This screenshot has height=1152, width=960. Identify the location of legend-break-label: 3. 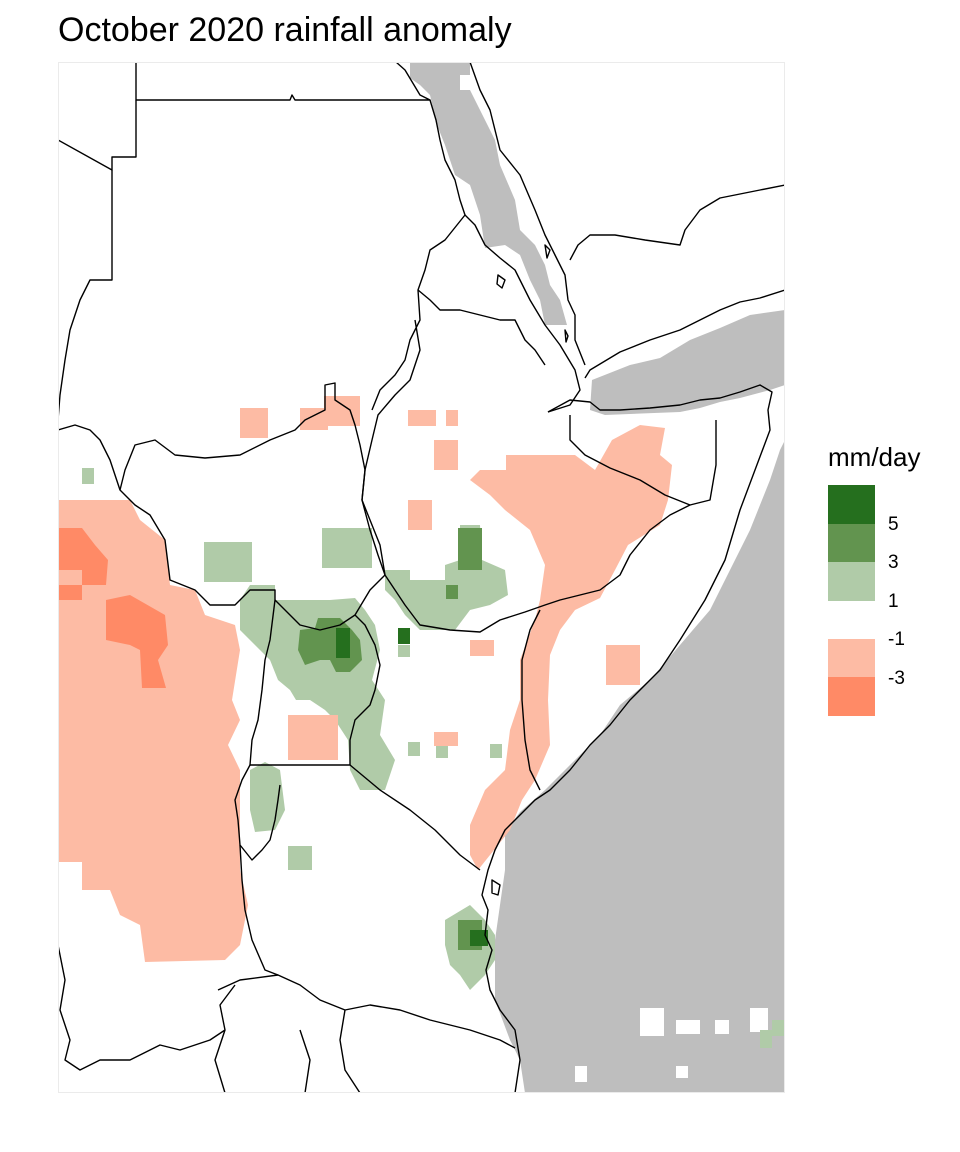
(893, 562).